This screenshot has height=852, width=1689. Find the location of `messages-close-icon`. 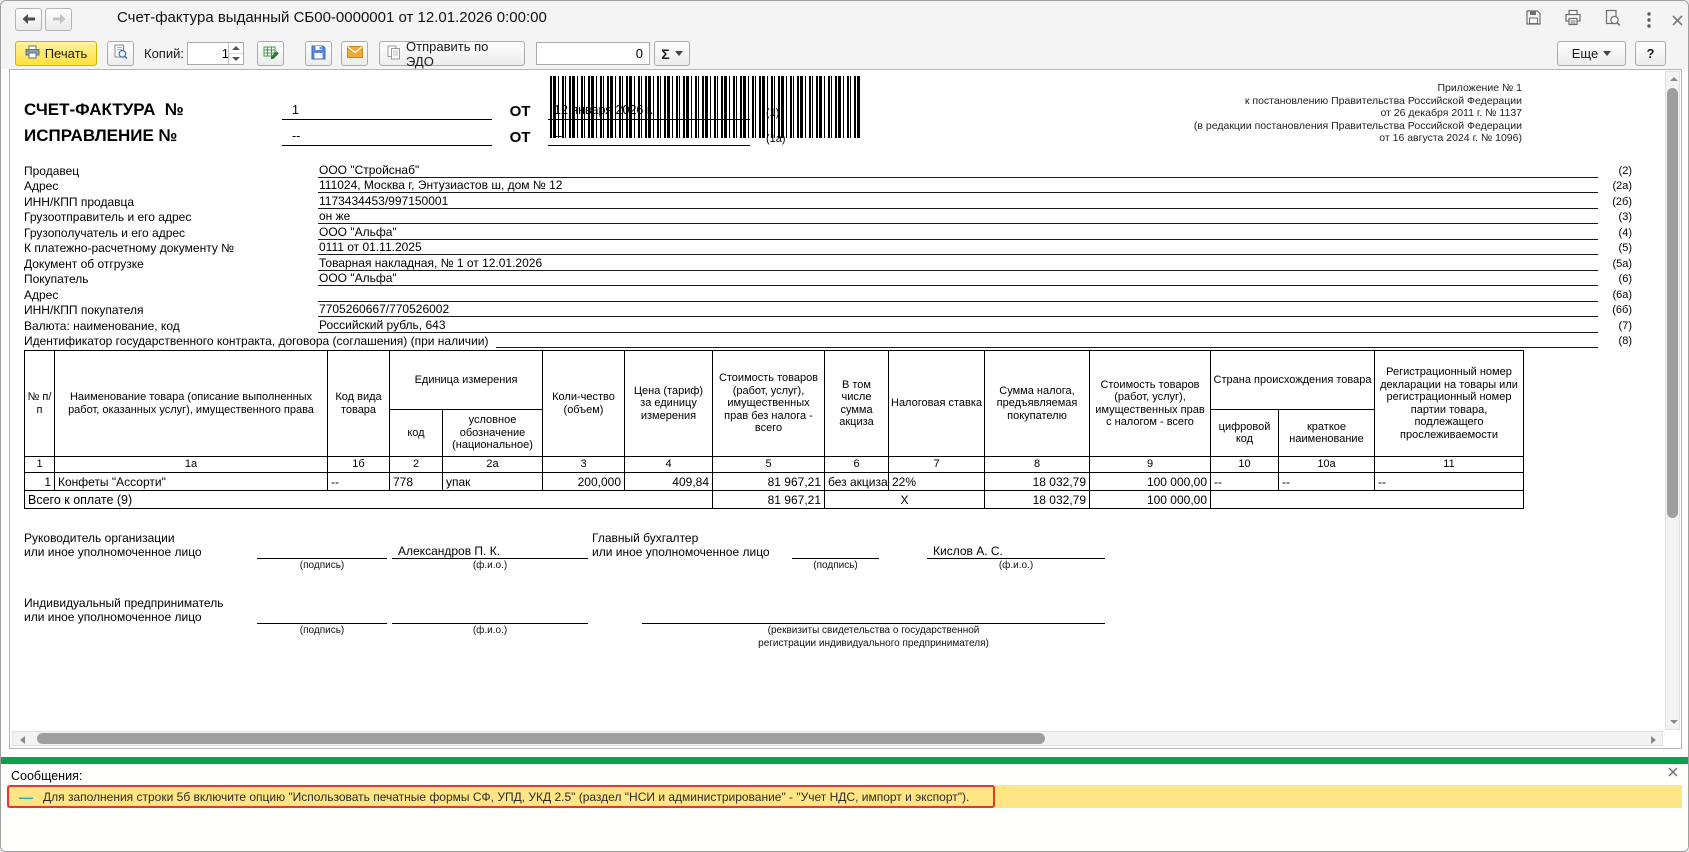

messages-close-icon is located at coordinates (1673, 773).